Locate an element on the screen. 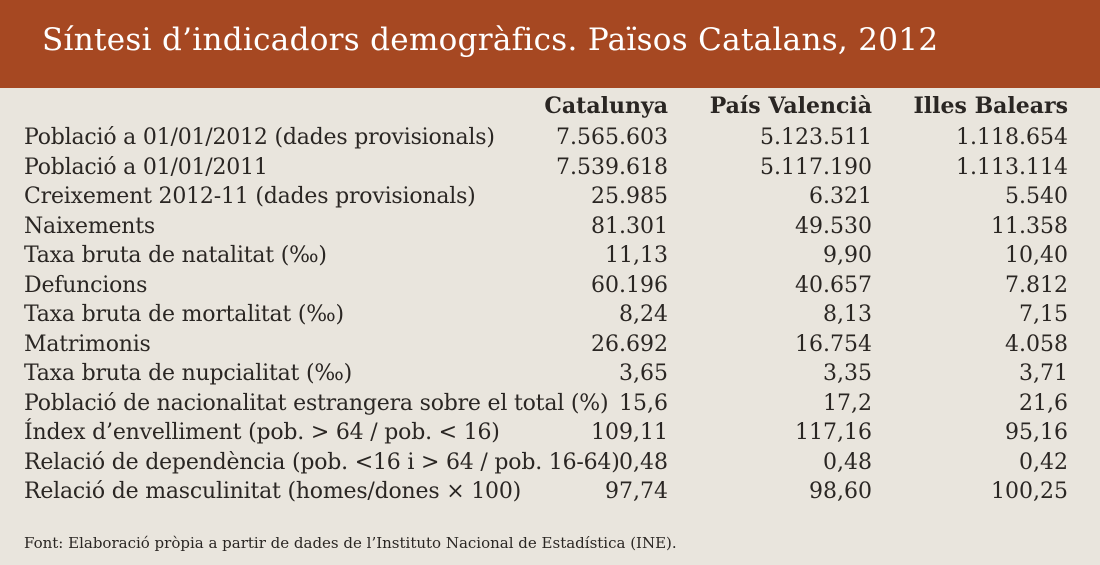 The image size is (1100, 565). cell-illes-balears: 21,6 is located at coordinates (1043, 403).